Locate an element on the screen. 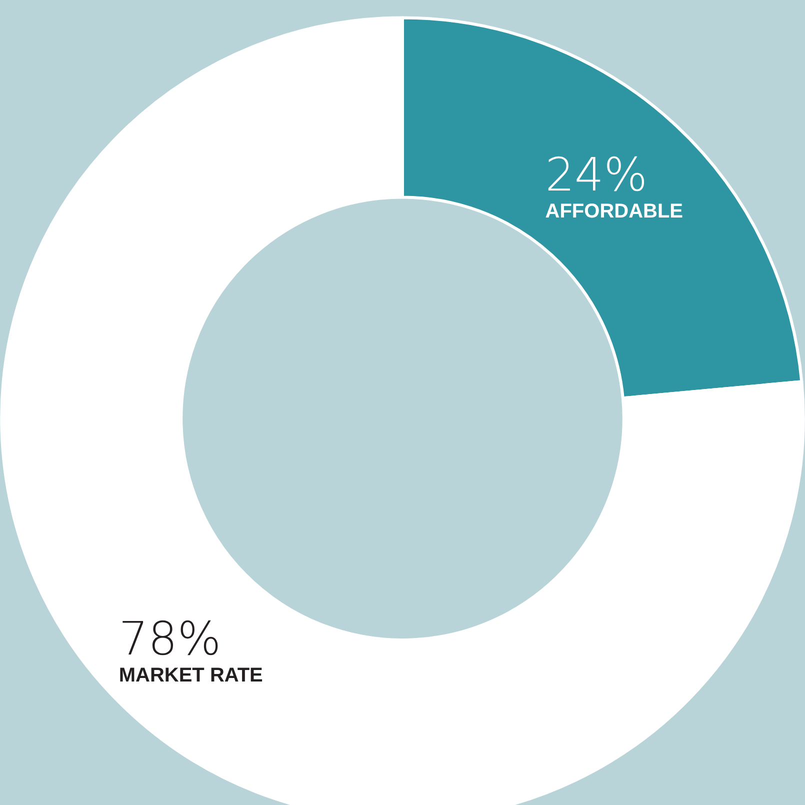 This screenshot has width=805, height=805. data-label: 78% is located at coordinates (170, 639).